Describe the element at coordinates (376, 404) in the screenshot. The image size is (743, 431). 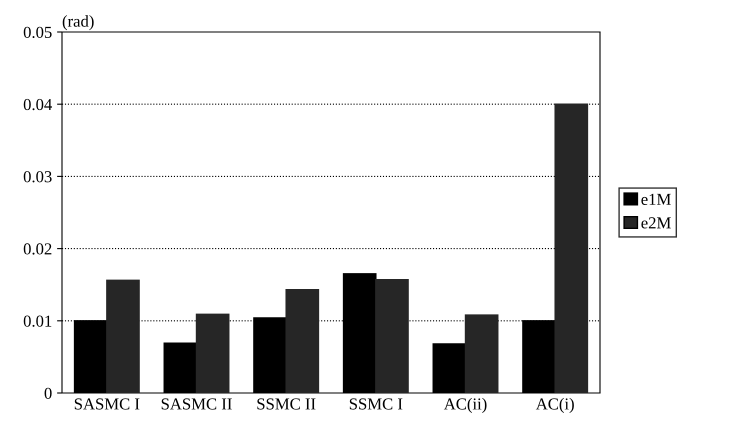
I see `x-tick-label: SSMC I` at that location.